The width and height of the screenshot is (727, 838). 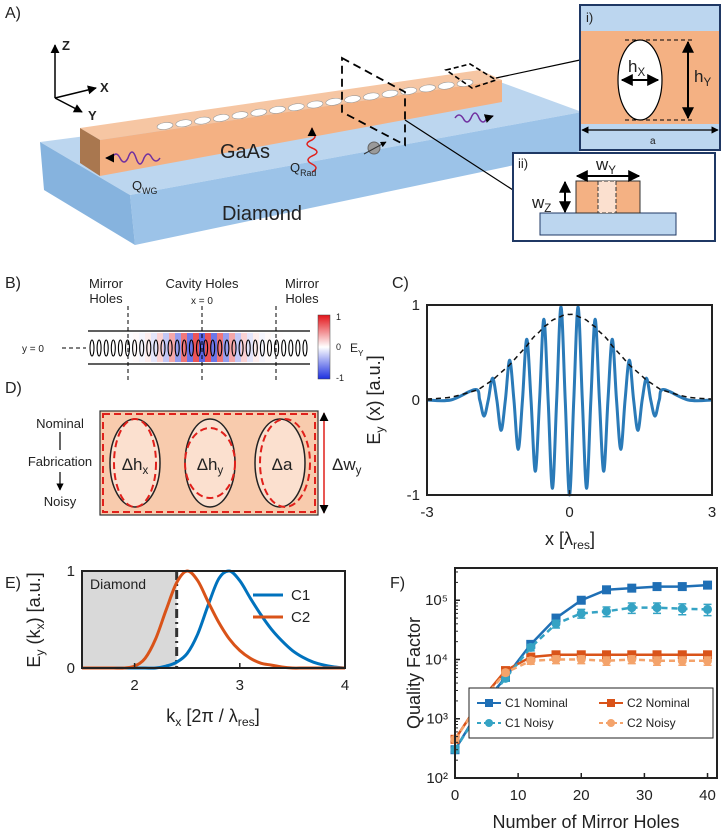 I want to click on wg-wave, so click(x=136, y=158).